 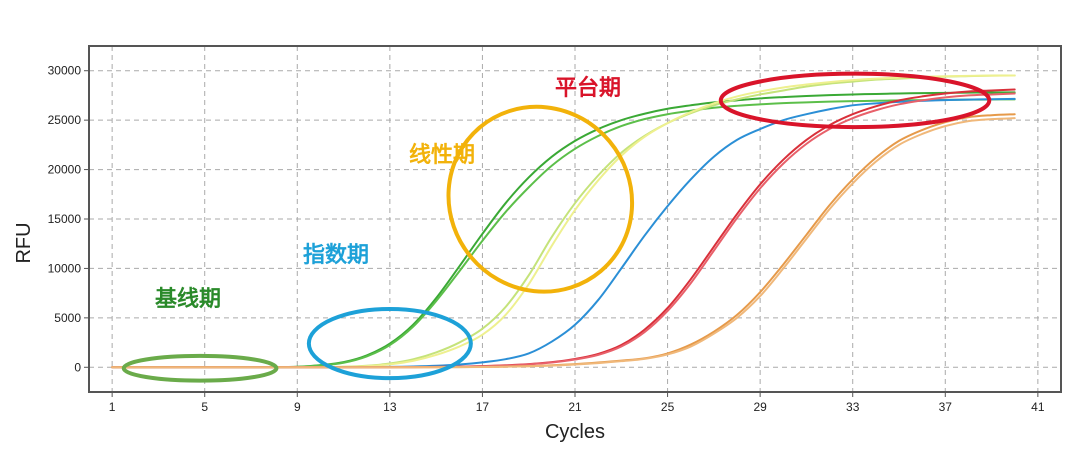 I want to click on x-tick-label: 1, so click(x=112, y=407).